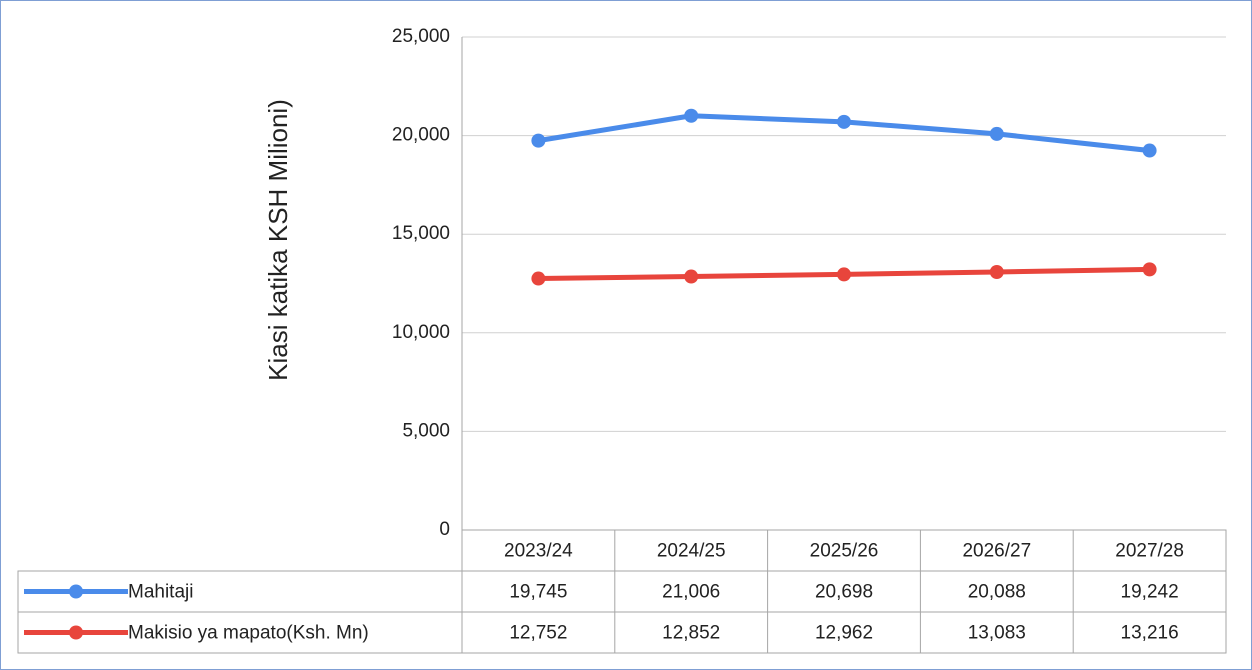 Image resolution: width=1252 pixels, height=670 pixels. What do you see at coordinates (160, 592) in the screenshot?
I see `legend-label: Mahitaji` at bounding box center [160, 592].